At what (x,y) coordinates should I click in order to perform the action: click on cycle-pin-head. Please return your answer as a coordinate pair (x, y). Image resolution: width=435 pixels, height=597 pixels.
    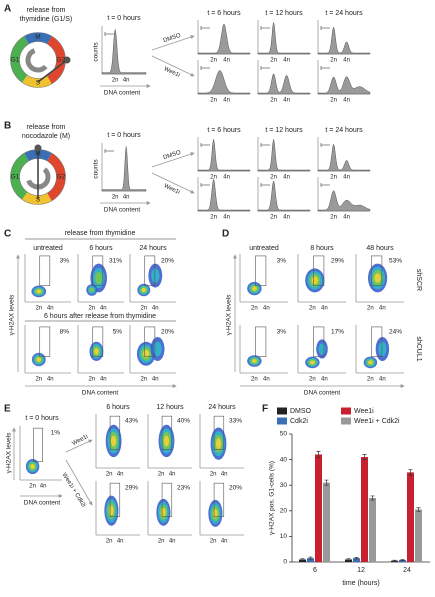
    Looking at the image, I should click on (38, 148).